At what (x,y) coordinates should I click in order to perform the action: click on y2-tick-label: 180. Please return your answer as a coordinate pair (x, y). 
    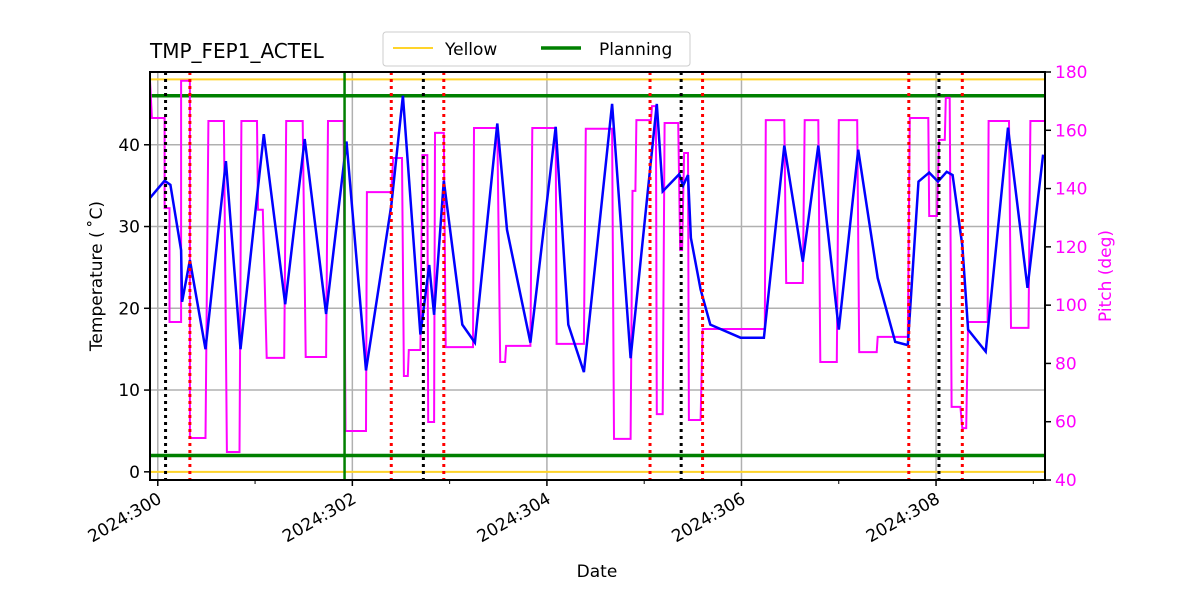
    Looking at the image, I should click on (1071, 73).